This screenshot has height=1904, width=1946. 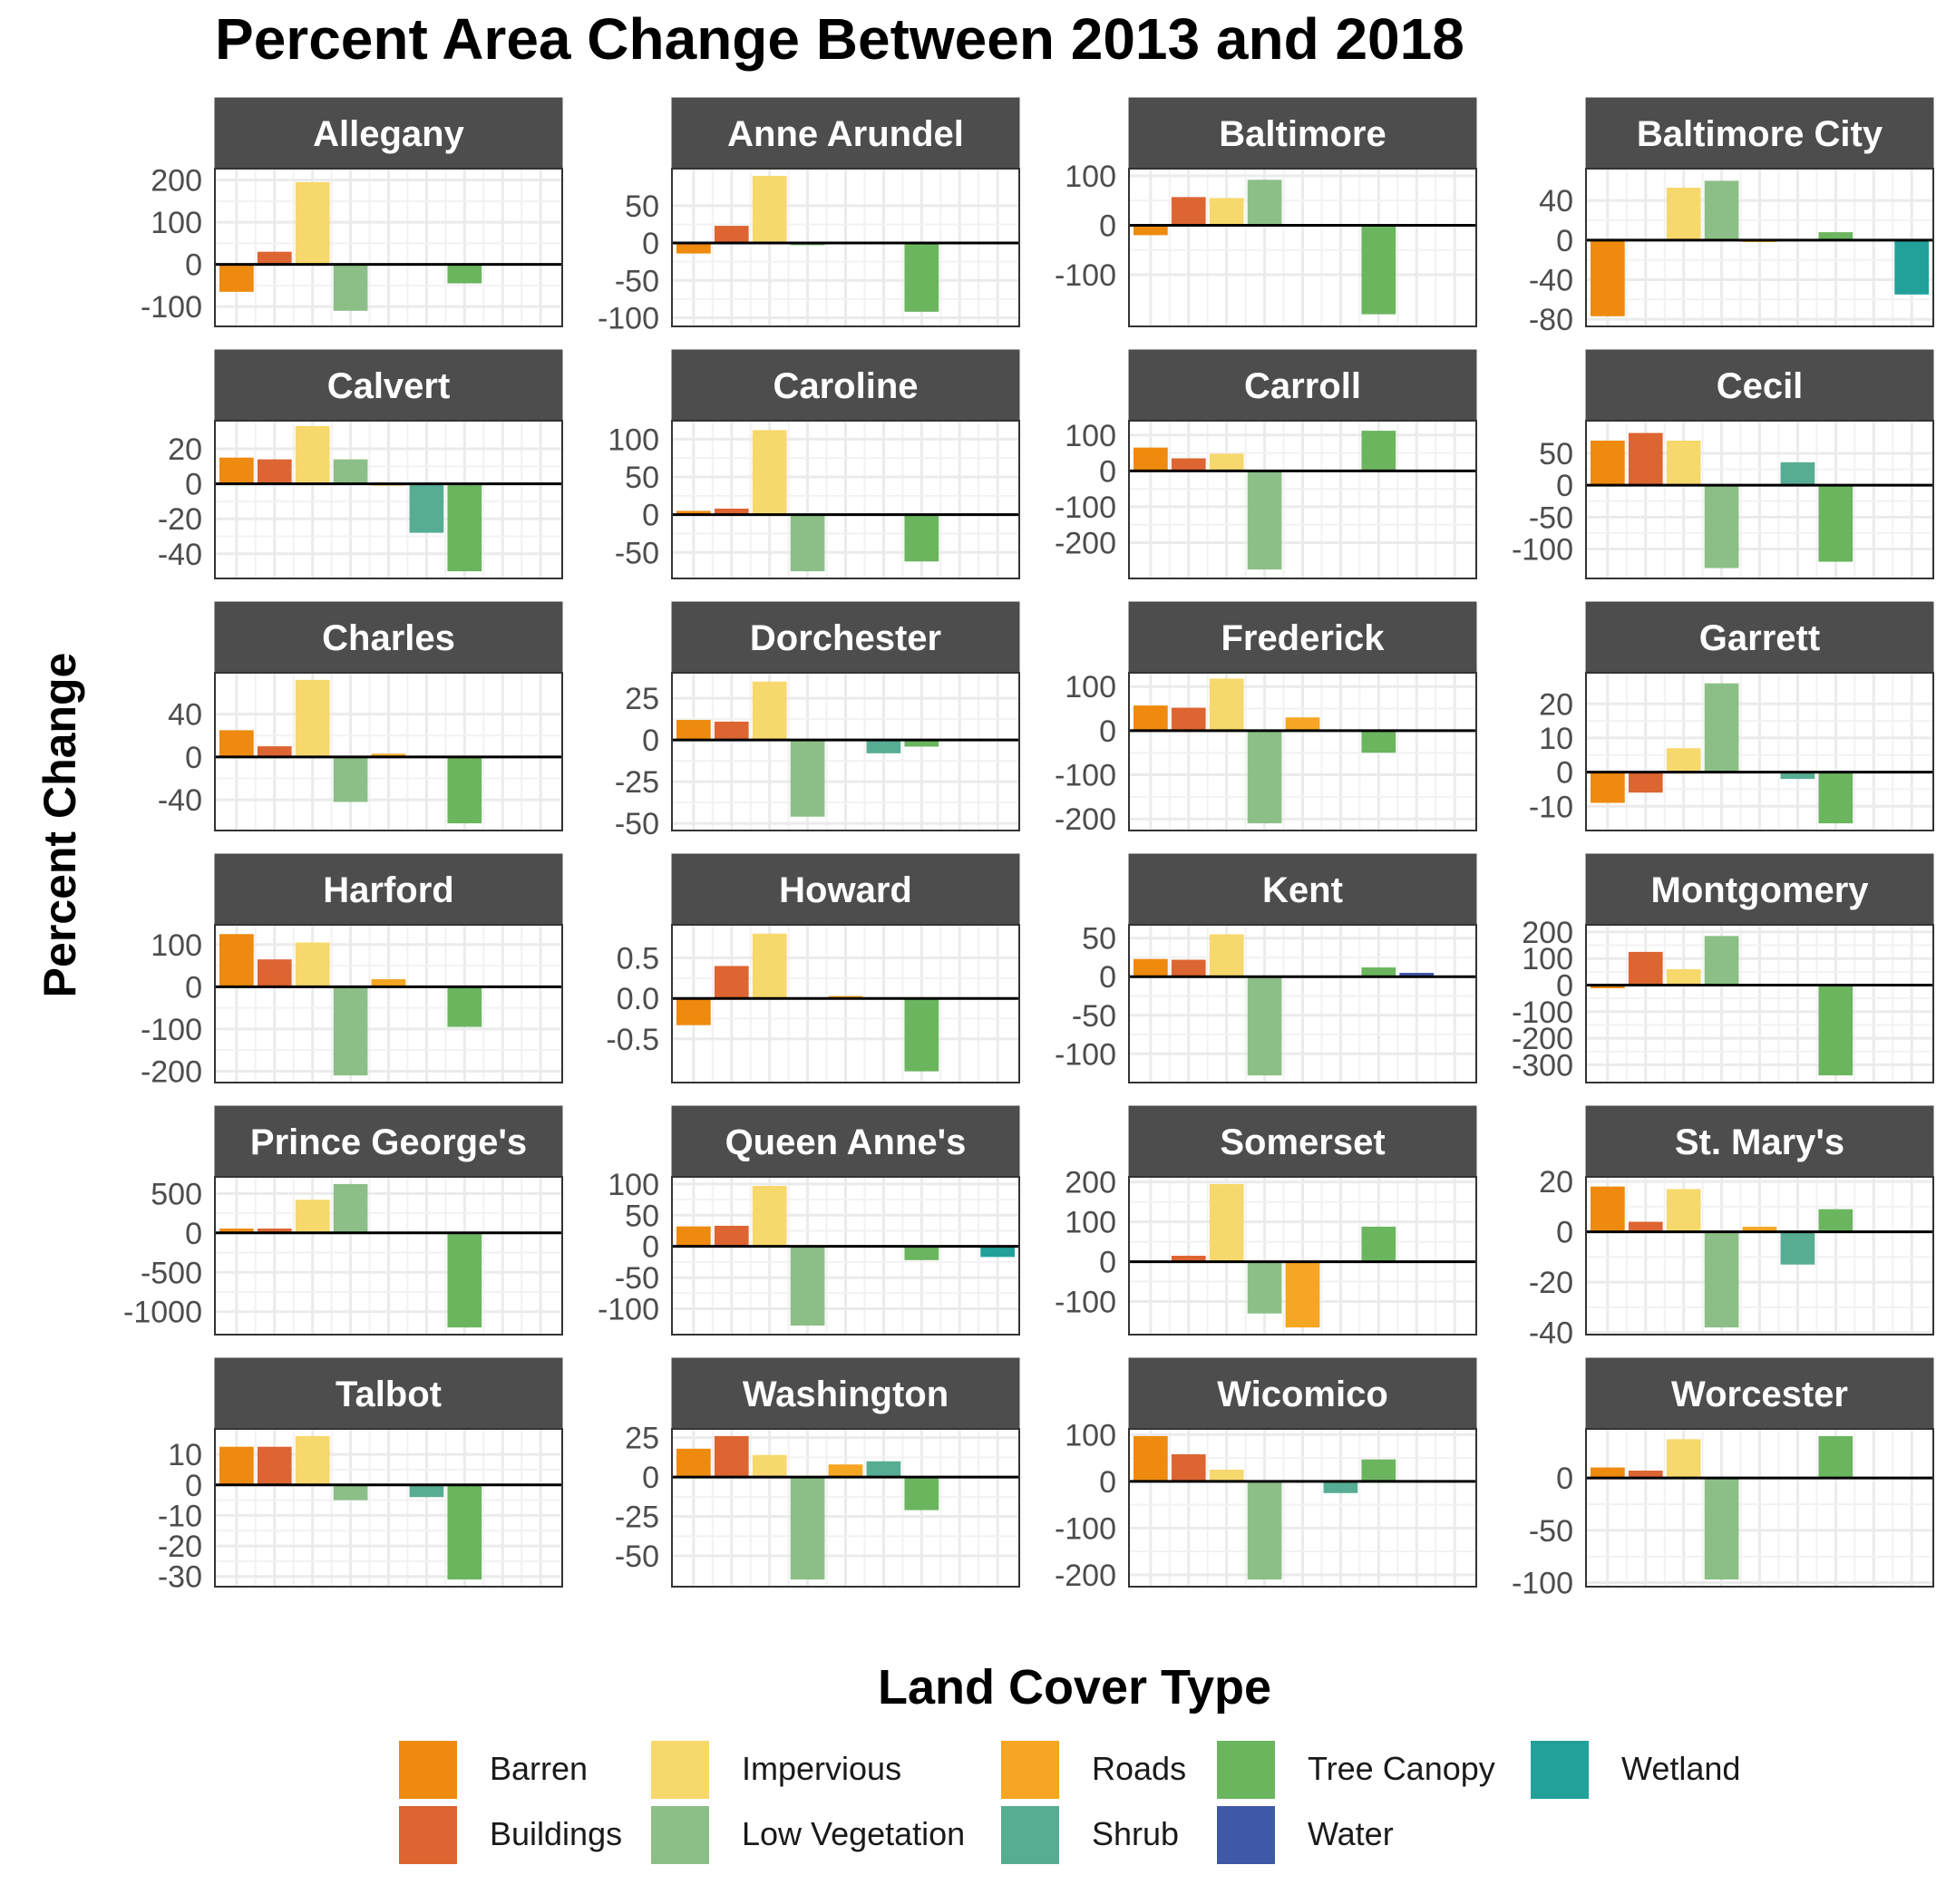 What do you see at coordinates (1188, 1259) in the screenshot?
I see `bar-somerset-buildings` at bounding box center [1188, 1259].